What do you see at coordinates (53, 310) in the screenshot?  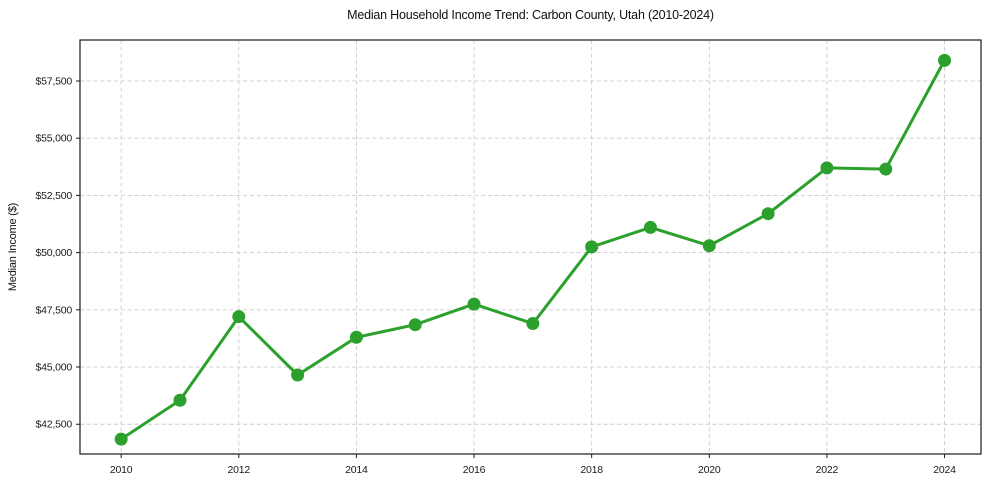 I see `y-tick-label: $47,500` at bounding box center [53, 310].